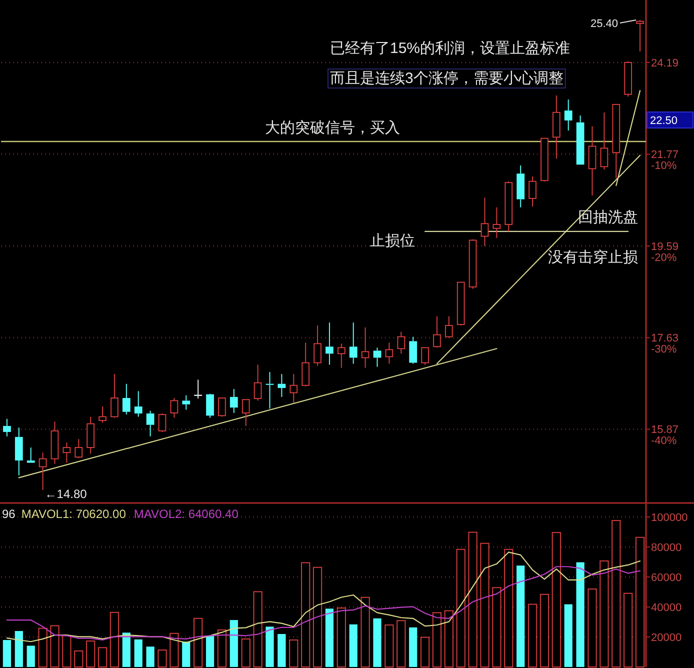 The image size is (694, 668). Describe the element at coordinates (604, 24) in the screenshot. I see `annotation: 25.40` at that location.